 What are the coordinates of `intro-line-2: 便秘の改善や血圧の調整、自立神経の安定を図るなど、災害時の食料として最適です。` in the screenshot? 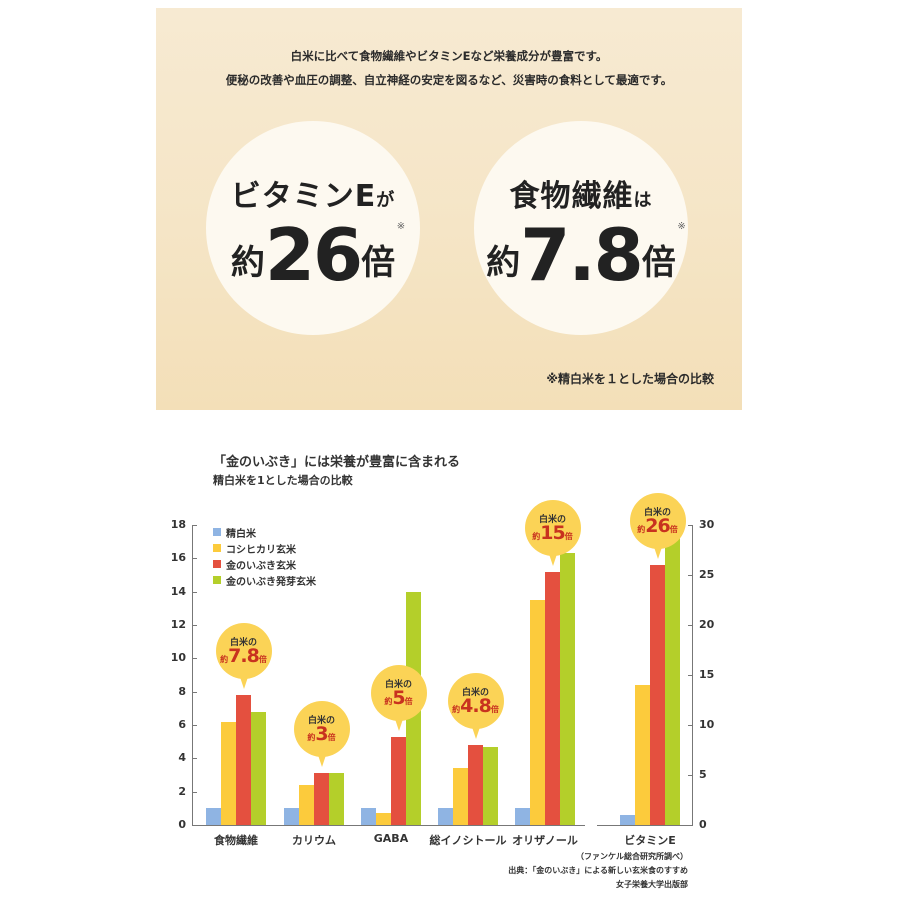 It's located at (449, 80).